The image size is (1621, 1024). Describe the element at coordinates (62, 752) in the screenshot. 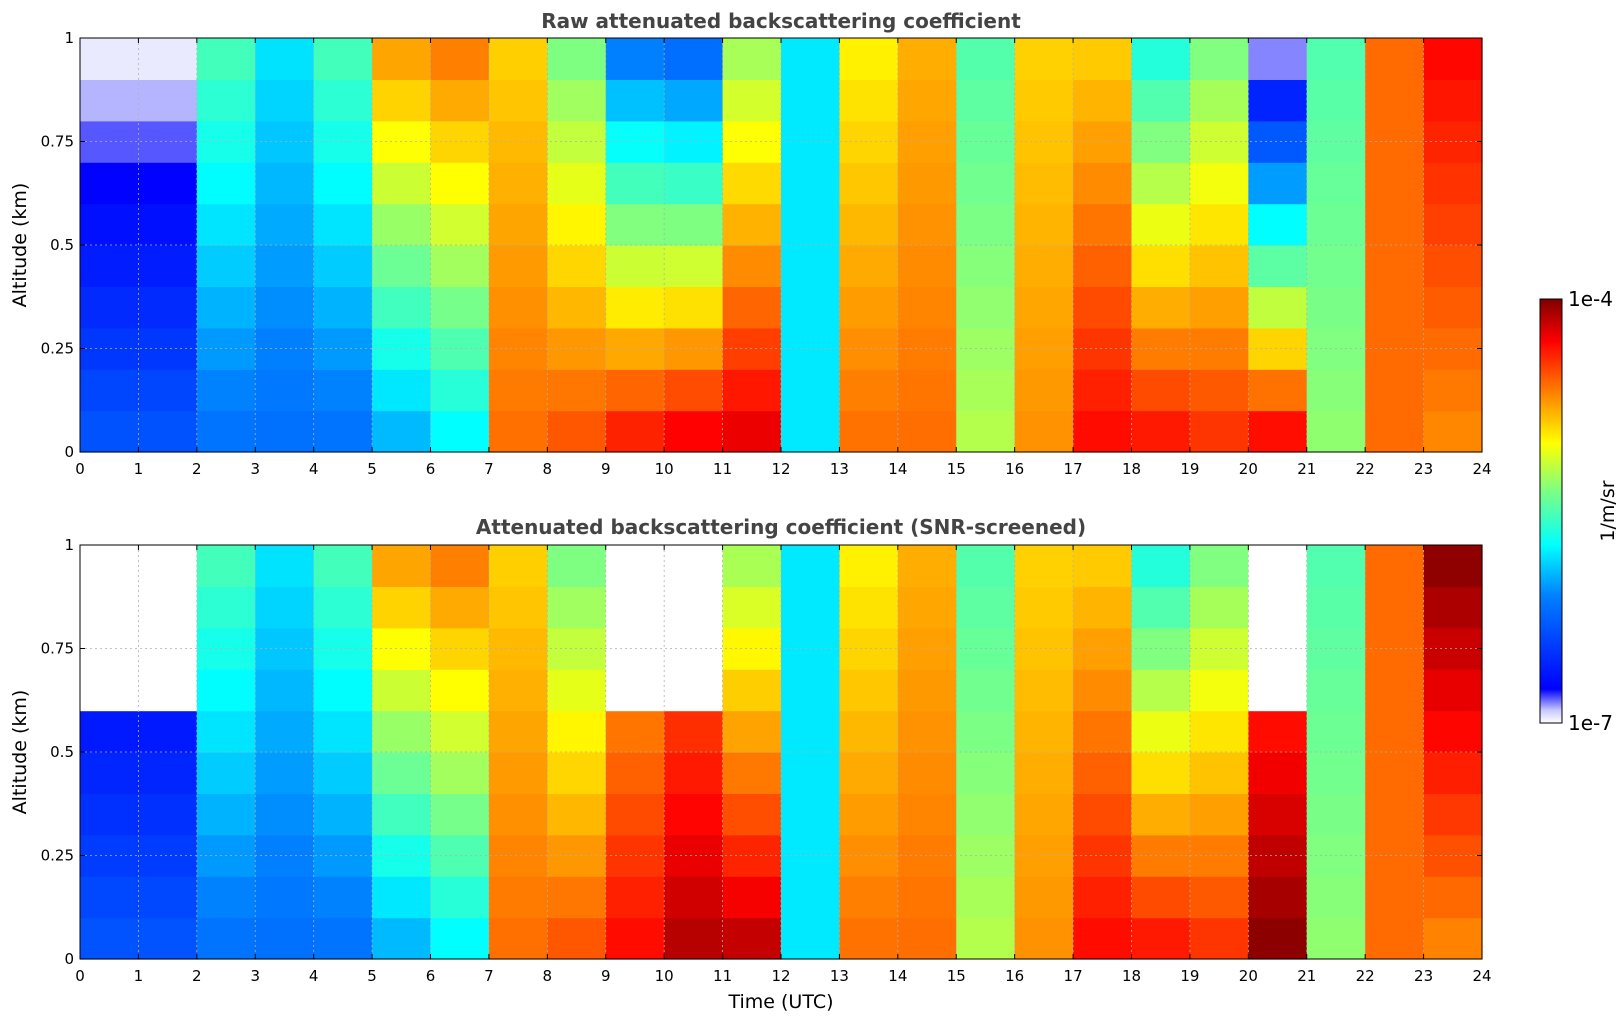

I see `y-tick-label: 0.5` at that location.